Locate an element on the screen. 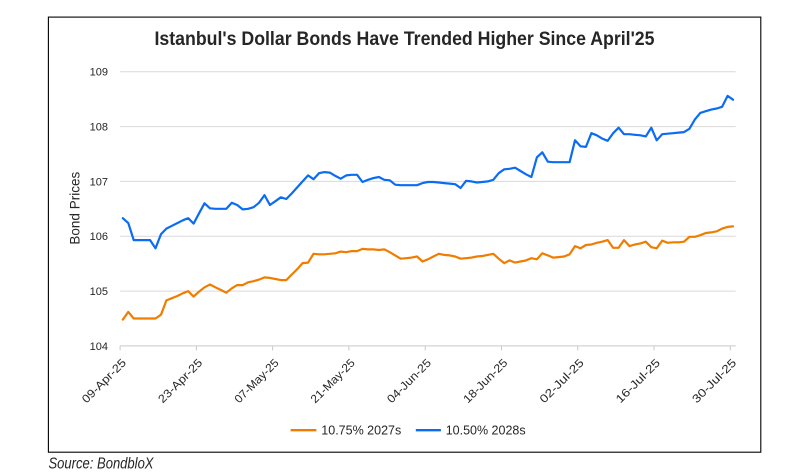 This screenshot has width=808, height=472. svg-text: 107 is located at coordinates (99, 182).